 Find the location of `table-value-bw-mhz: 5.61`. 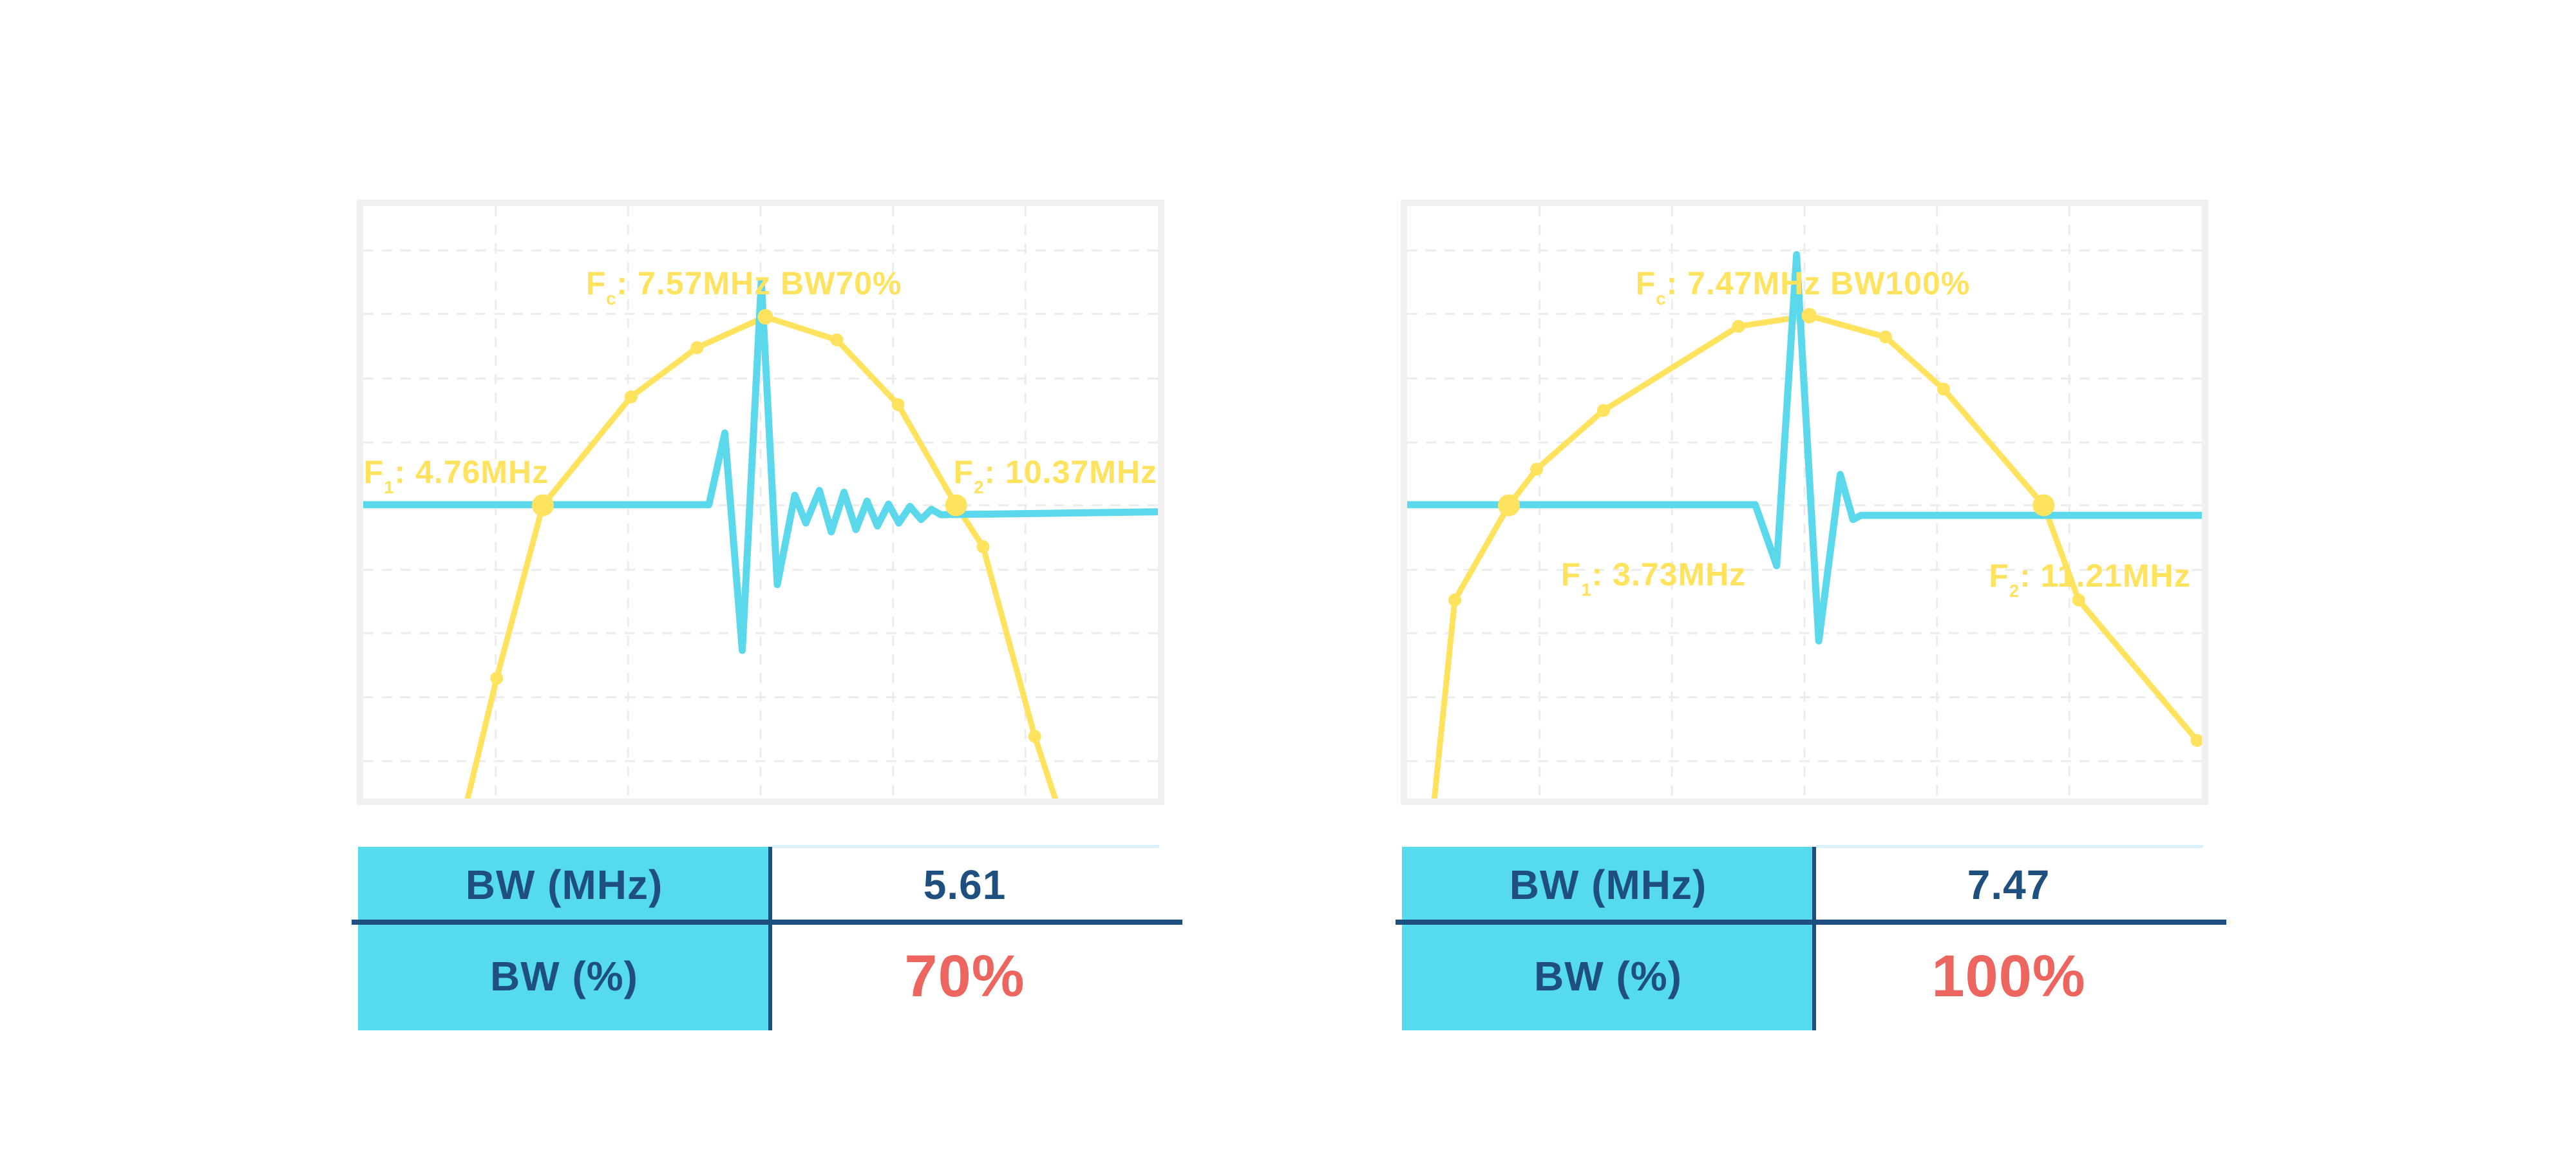

table-value-bw-mhz: 5.61 is located at coordinates (965, 884).